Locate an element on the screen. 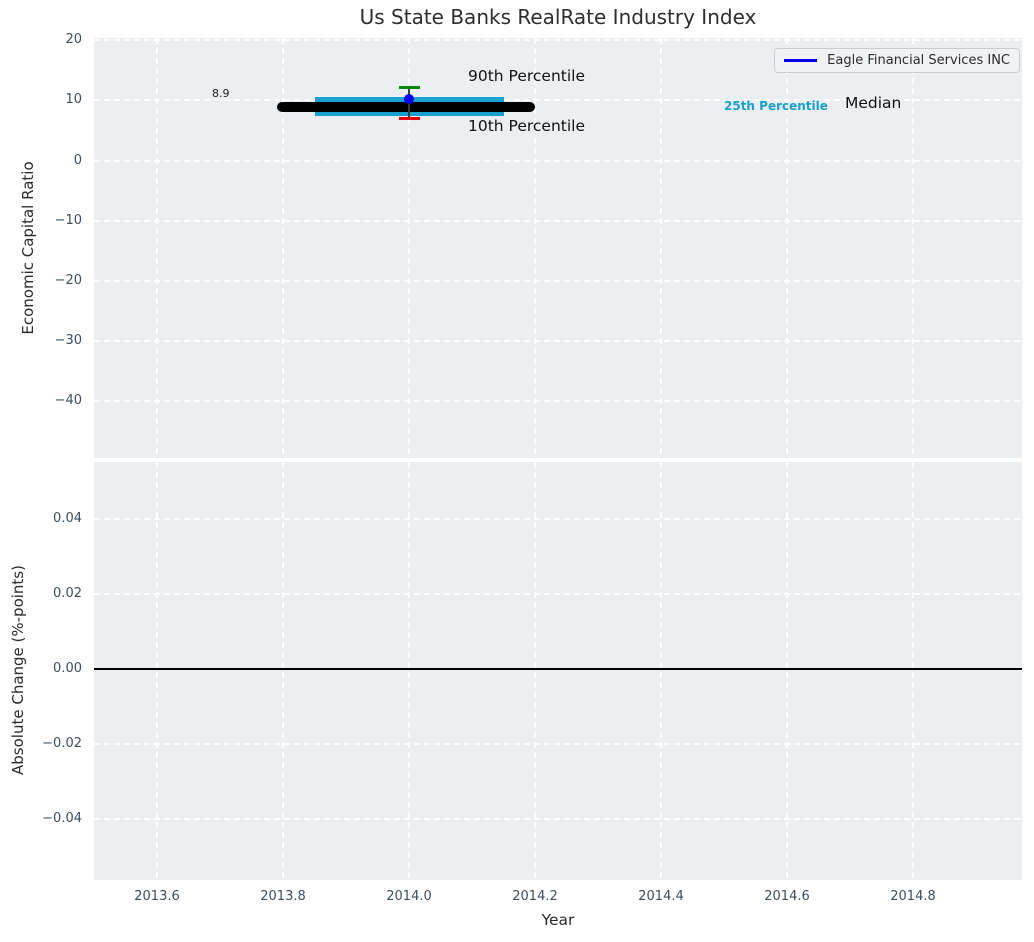  annotation-median-value: 8.9 is located at coordinates (221, 93).